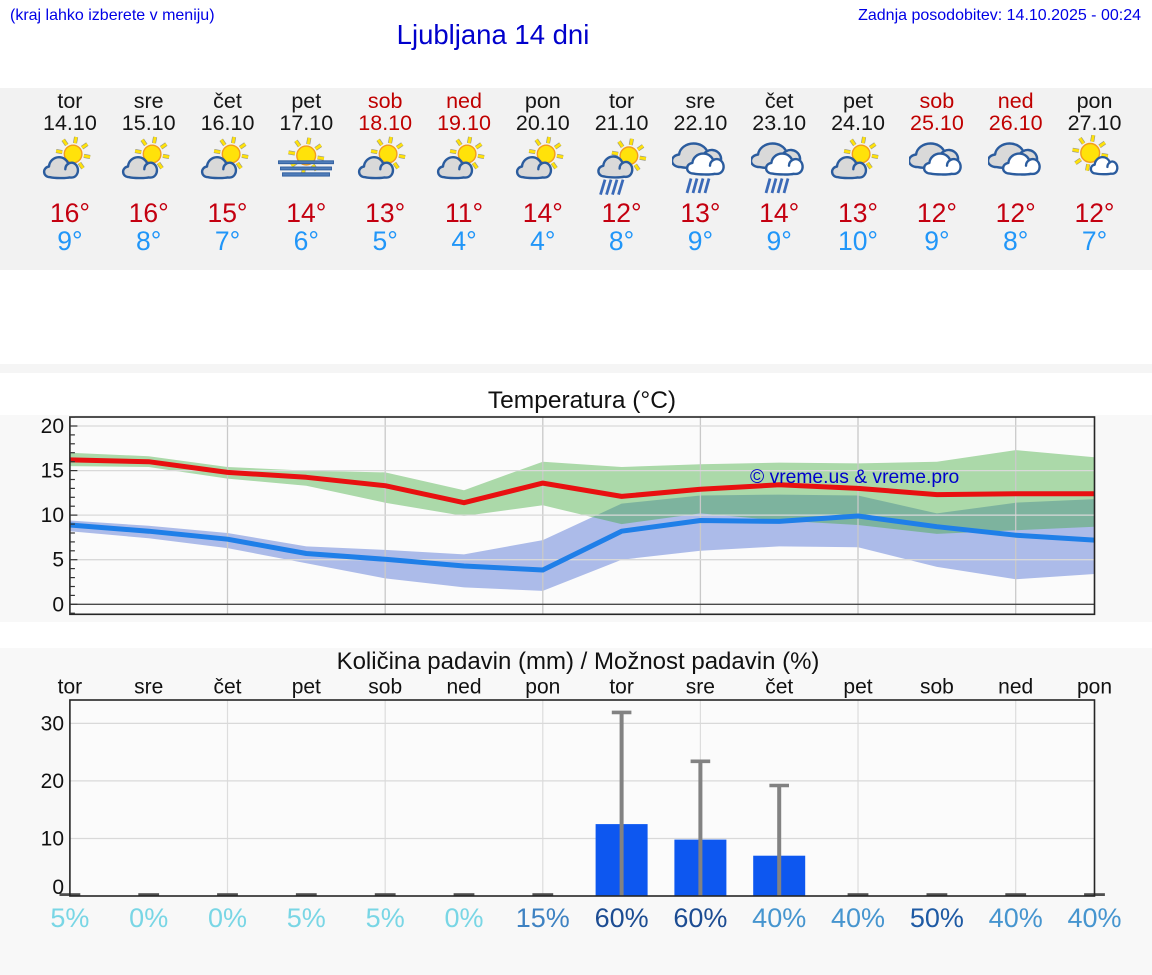 The image size is (1152, 975). I want to click on svg-text: 15, so click(52, 471).